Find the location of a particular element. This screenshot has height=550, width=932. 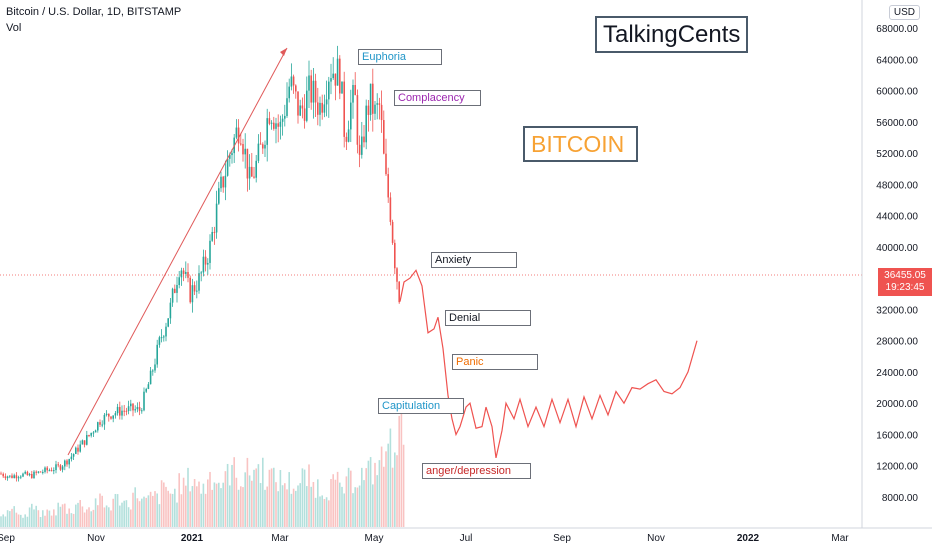

label-euphoria: Euphoria is located at coordinates (400, 57).